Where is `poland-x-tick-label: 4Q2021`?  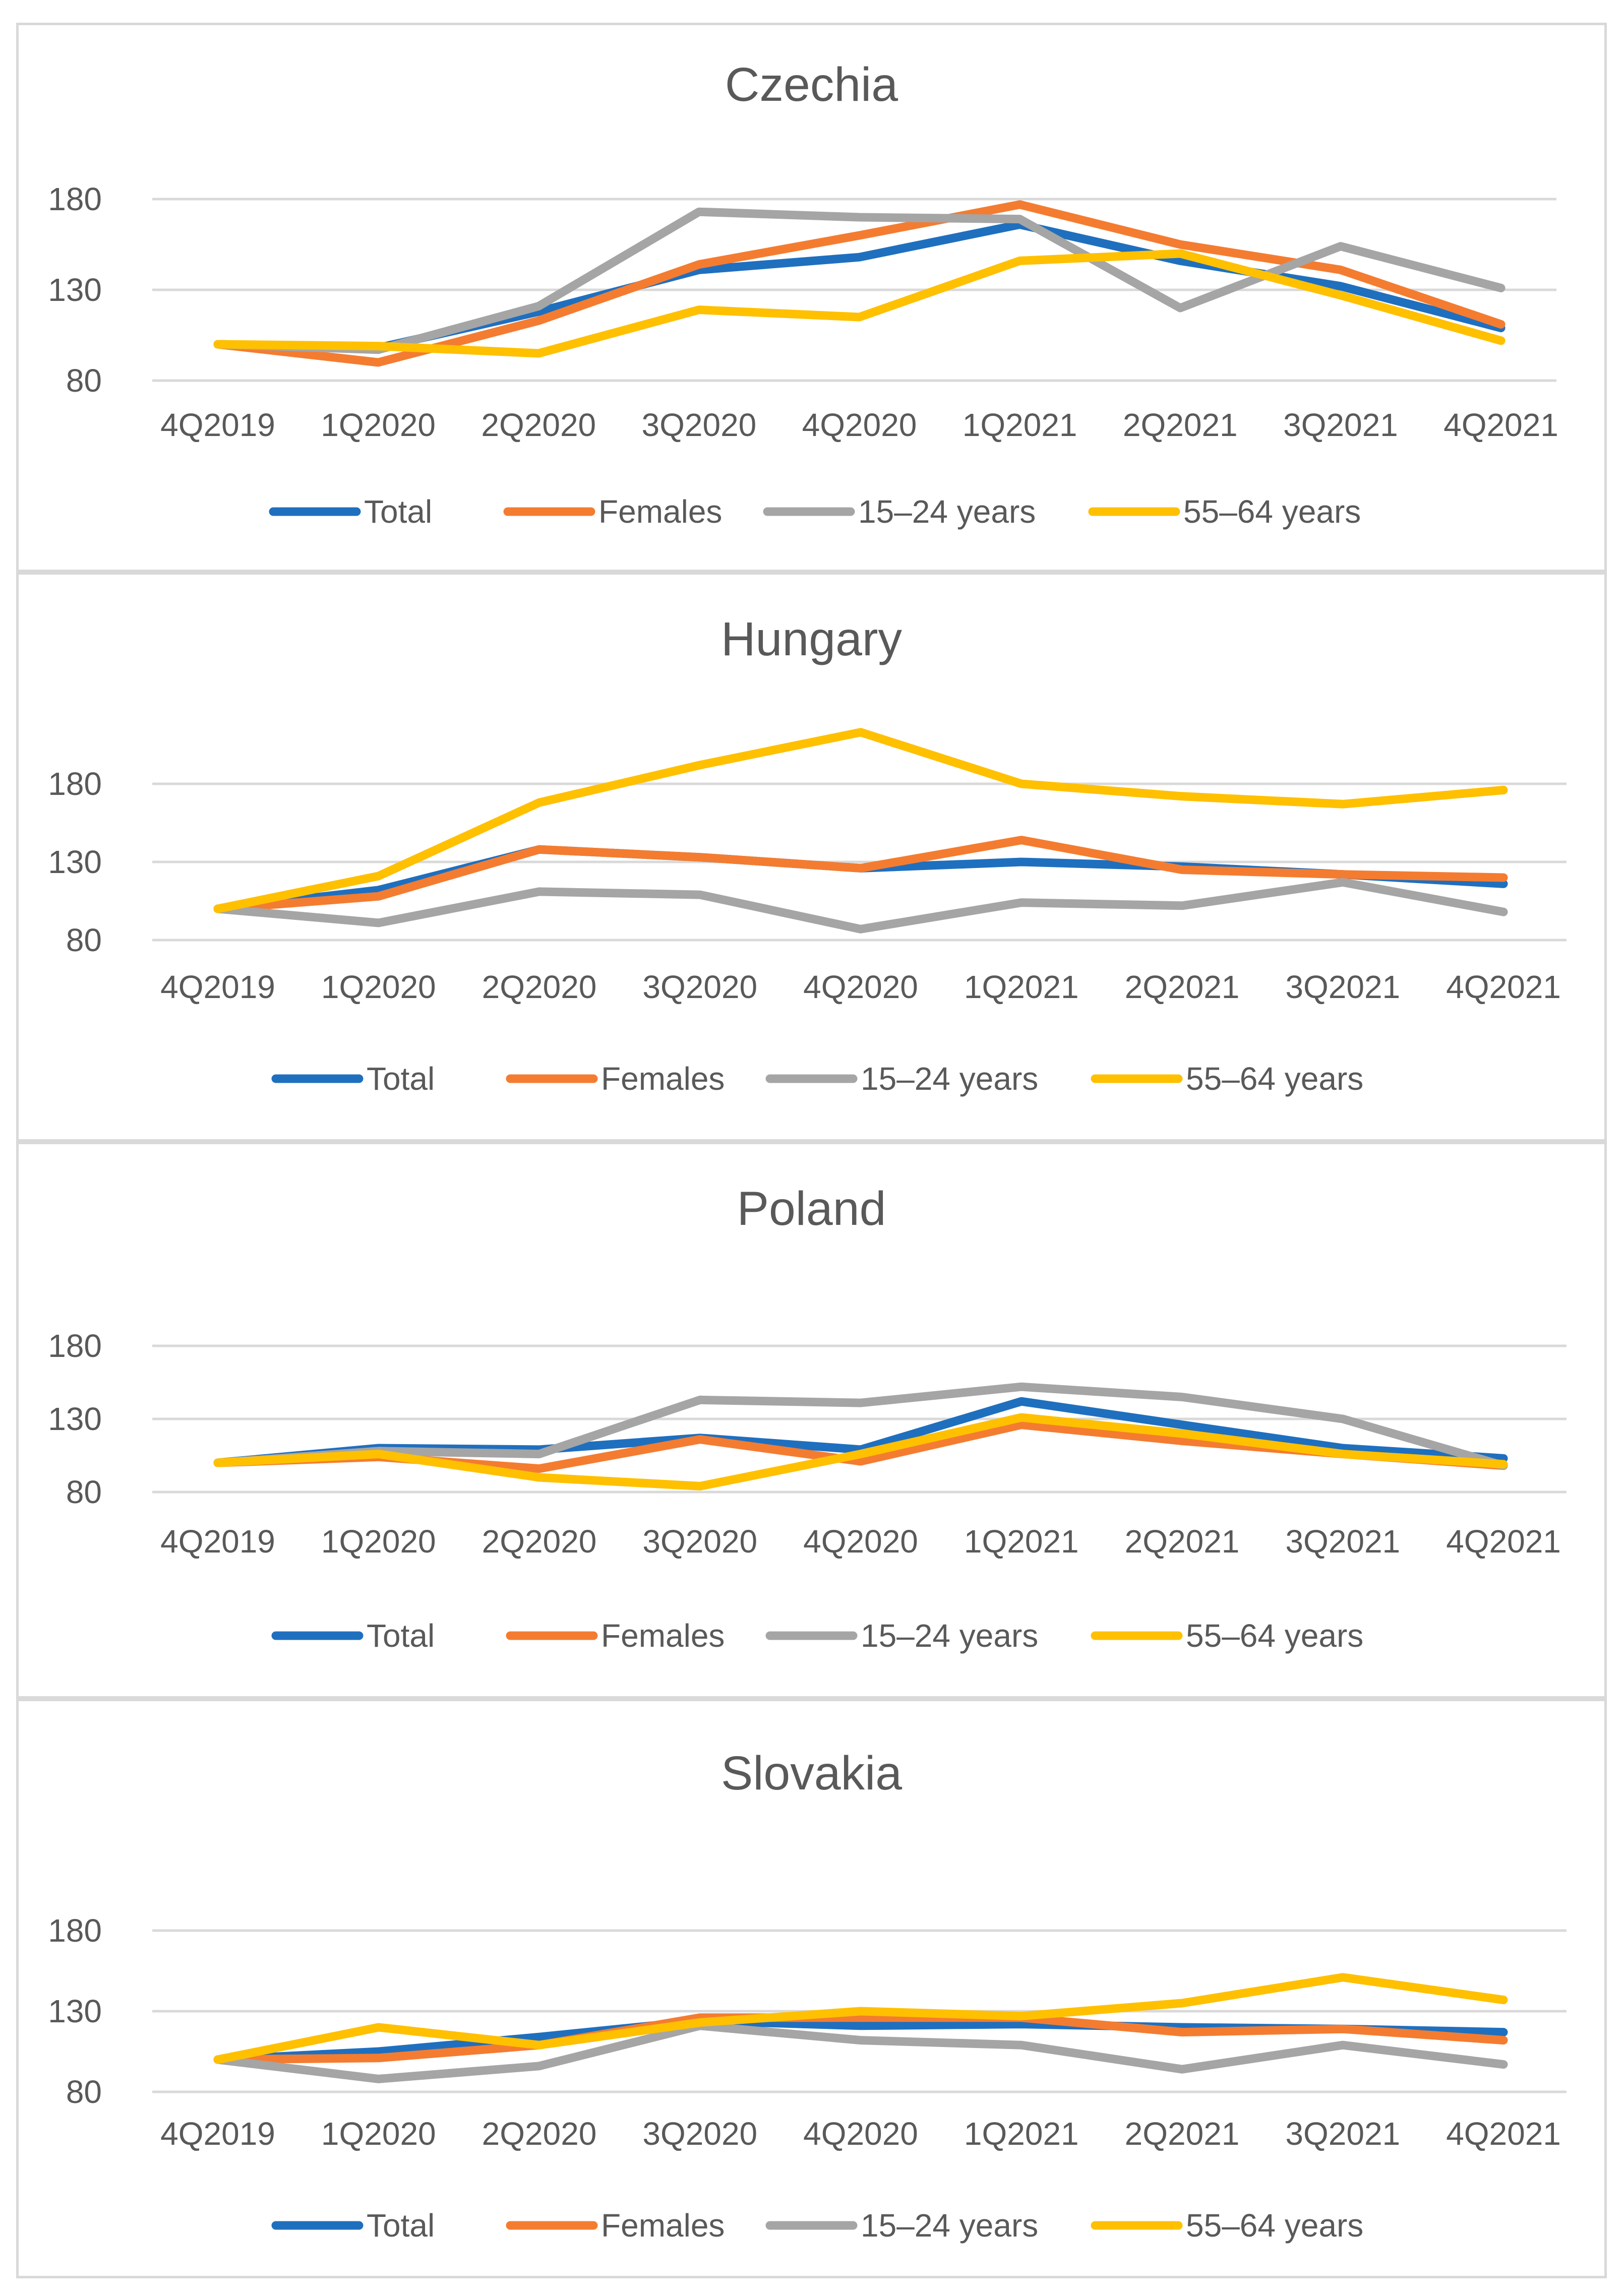 poland-x-tick-label: 4Q2021 is located at coordinates (1503, 1541).